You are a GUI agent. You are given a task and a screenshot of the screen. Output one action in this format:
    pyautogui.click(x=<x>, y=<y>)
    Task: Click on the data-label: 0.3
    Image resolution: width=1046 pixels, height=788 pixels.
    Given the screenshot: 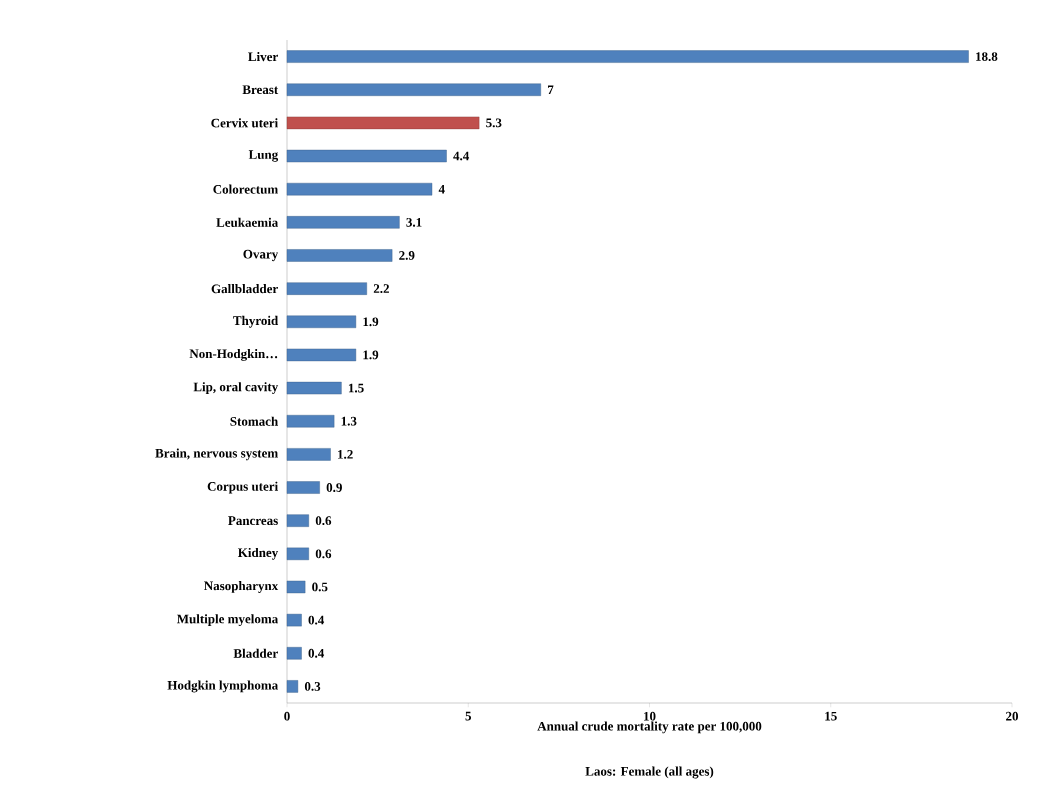 What is the action you would take?
    pyautogui.click(x=312, y=686)
    